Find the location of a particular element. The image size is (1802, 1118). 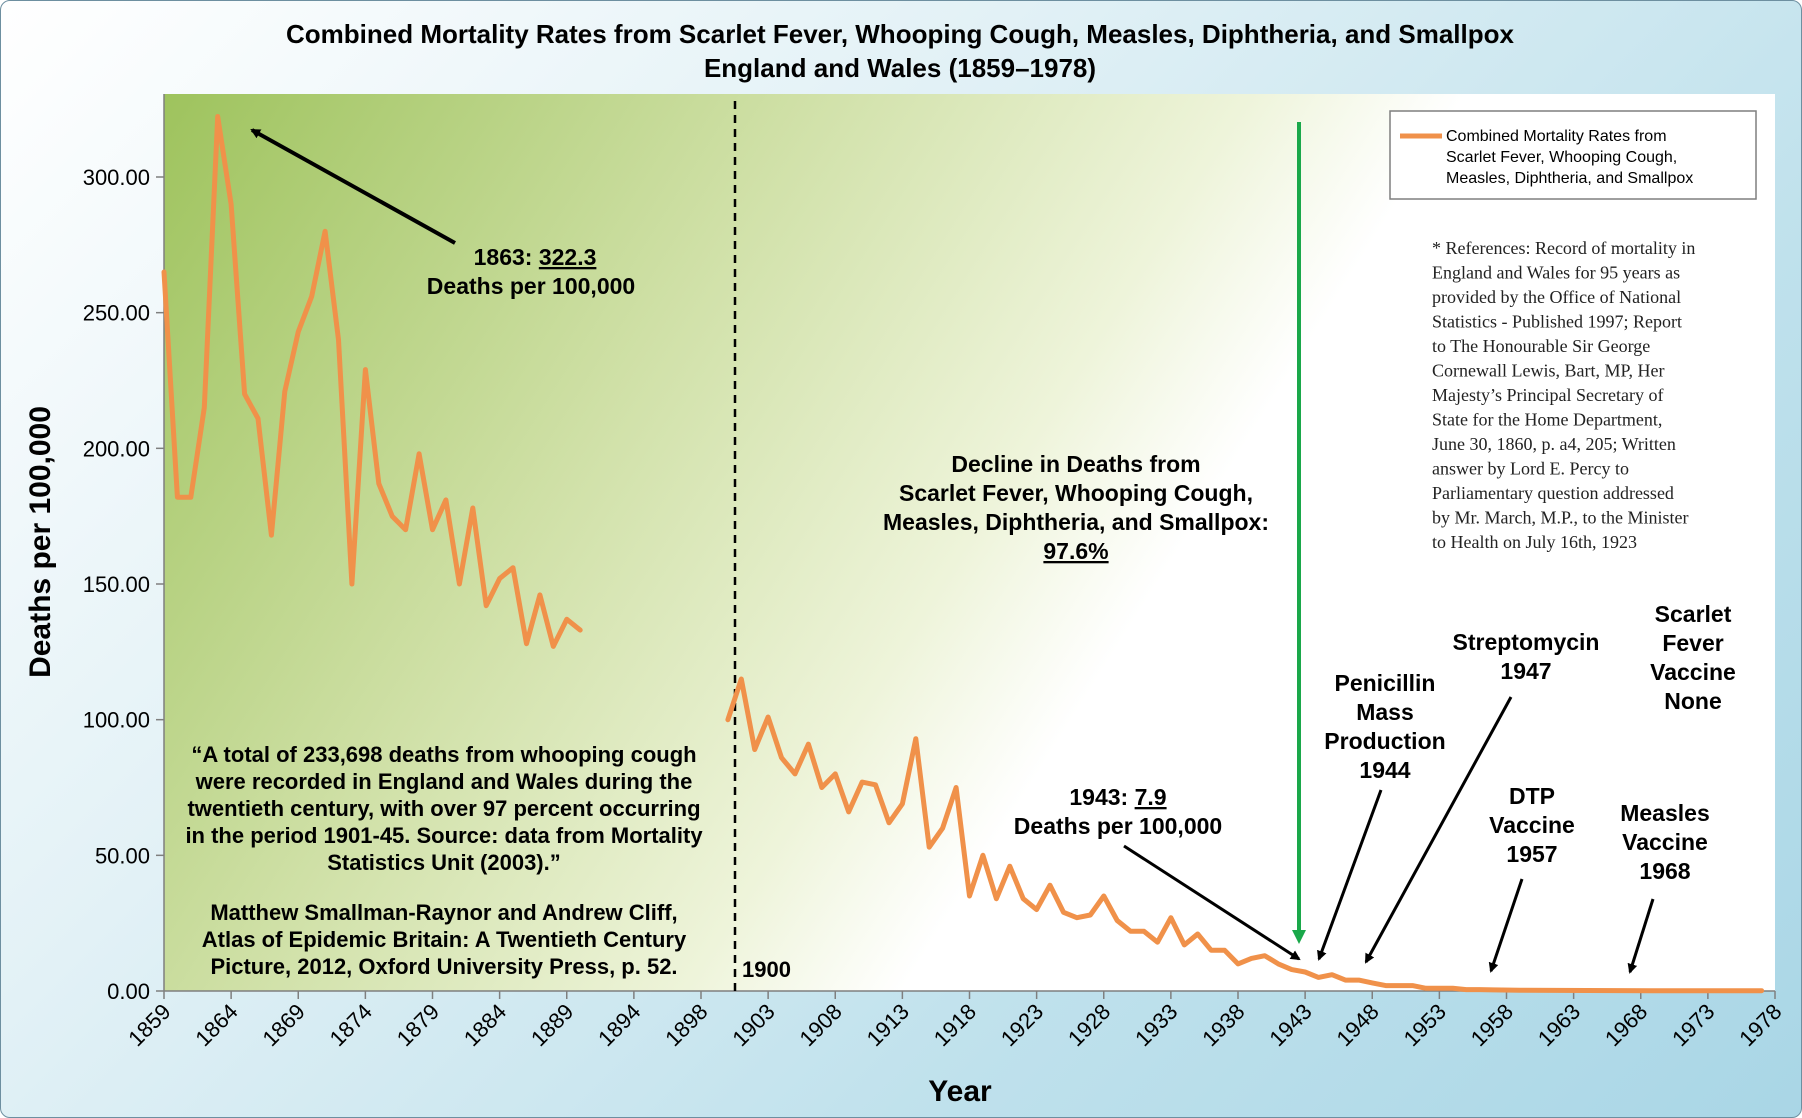

y-tick-label: 100.00 is located at coordinates (116, 720).